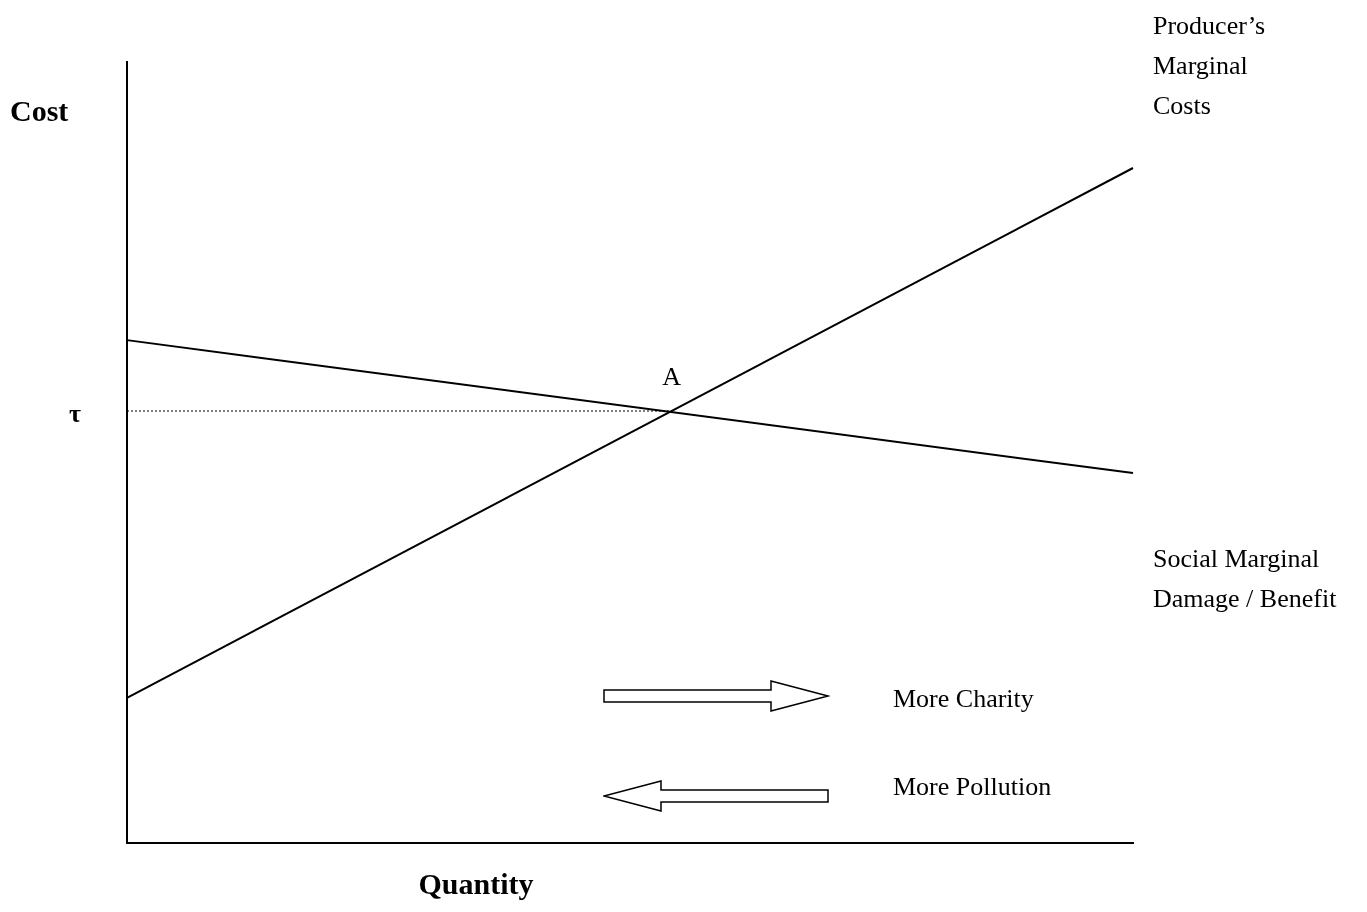 This screenshot has height=912, width=1367. Describe the element at coordinates (1209, 65) in the screenshot. I see `text: Producer’s Marginal Costs` at that location.